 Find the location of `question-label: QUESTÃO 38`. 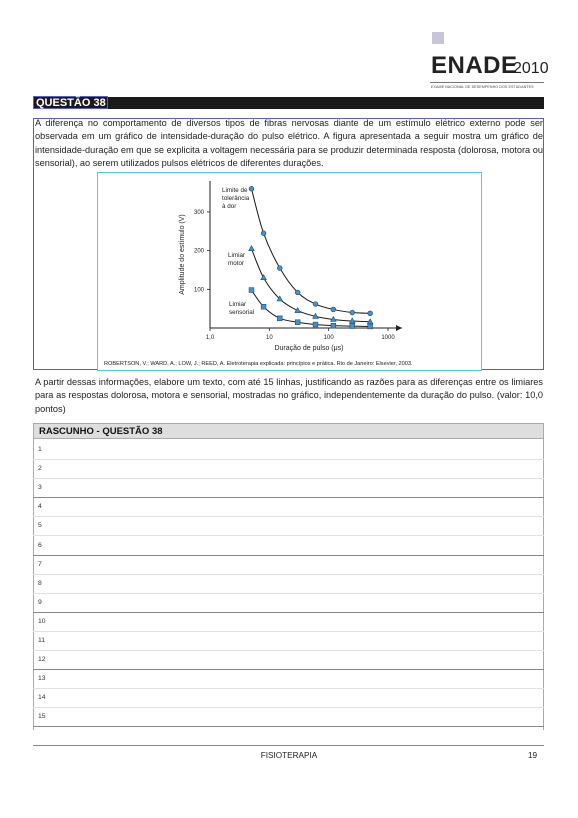

question-label: QUESTÃO 38 is located at coordinates (70, 102).